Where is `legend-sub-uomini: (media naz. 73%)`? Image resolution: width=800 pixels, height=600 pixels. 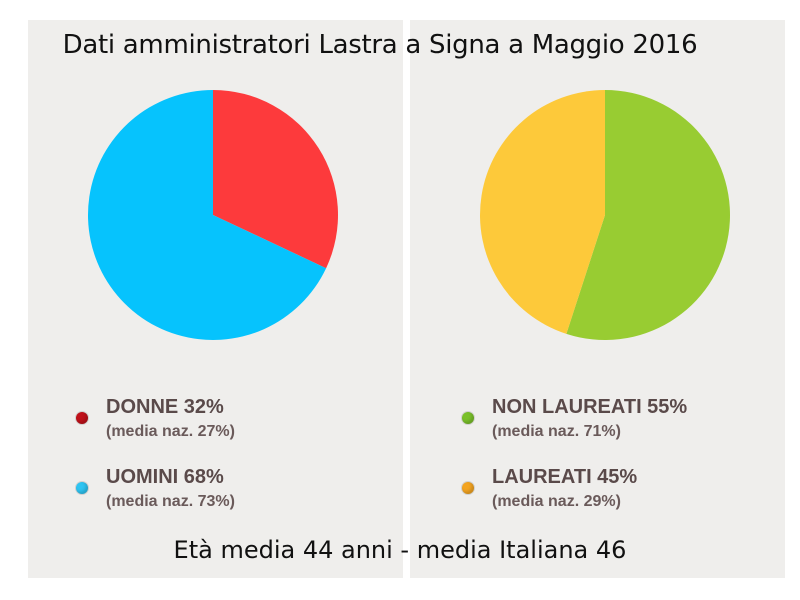
legend-sub-uomini: (media naz. 73%) is located at coordinates (170, 501).